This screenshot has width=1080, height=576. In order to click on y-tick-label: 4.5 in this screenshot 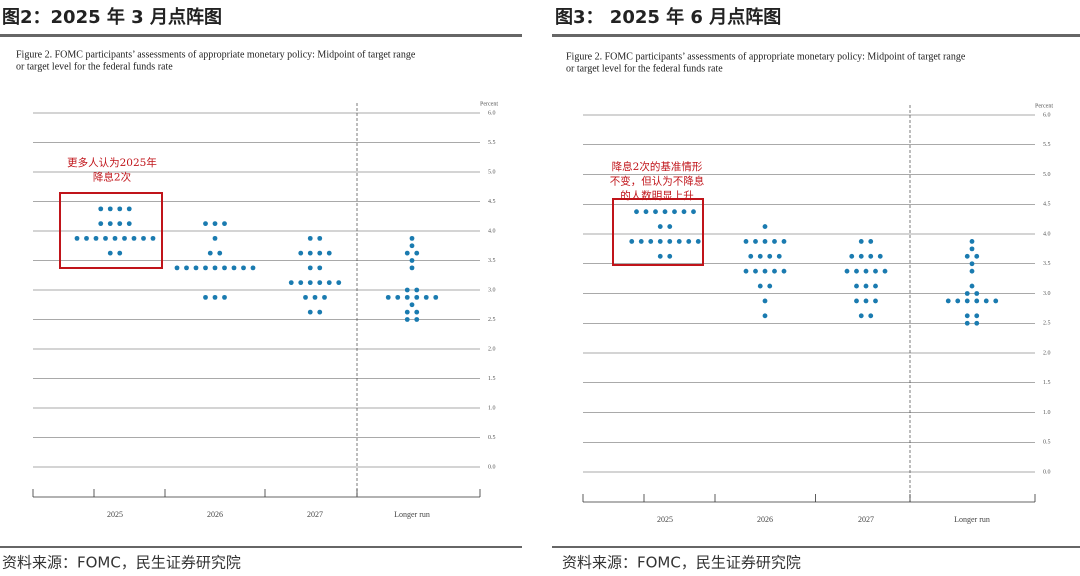, I will do `click(1047, 205)`.